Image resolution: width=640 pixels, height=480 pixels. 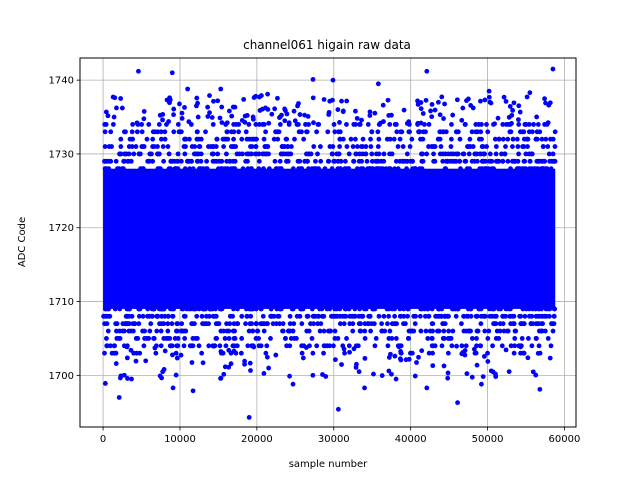 What do you see at coordinates (565, 439) in the screenshot?
I see `x-tick-label: 60000` at bounding box center [565, 439].